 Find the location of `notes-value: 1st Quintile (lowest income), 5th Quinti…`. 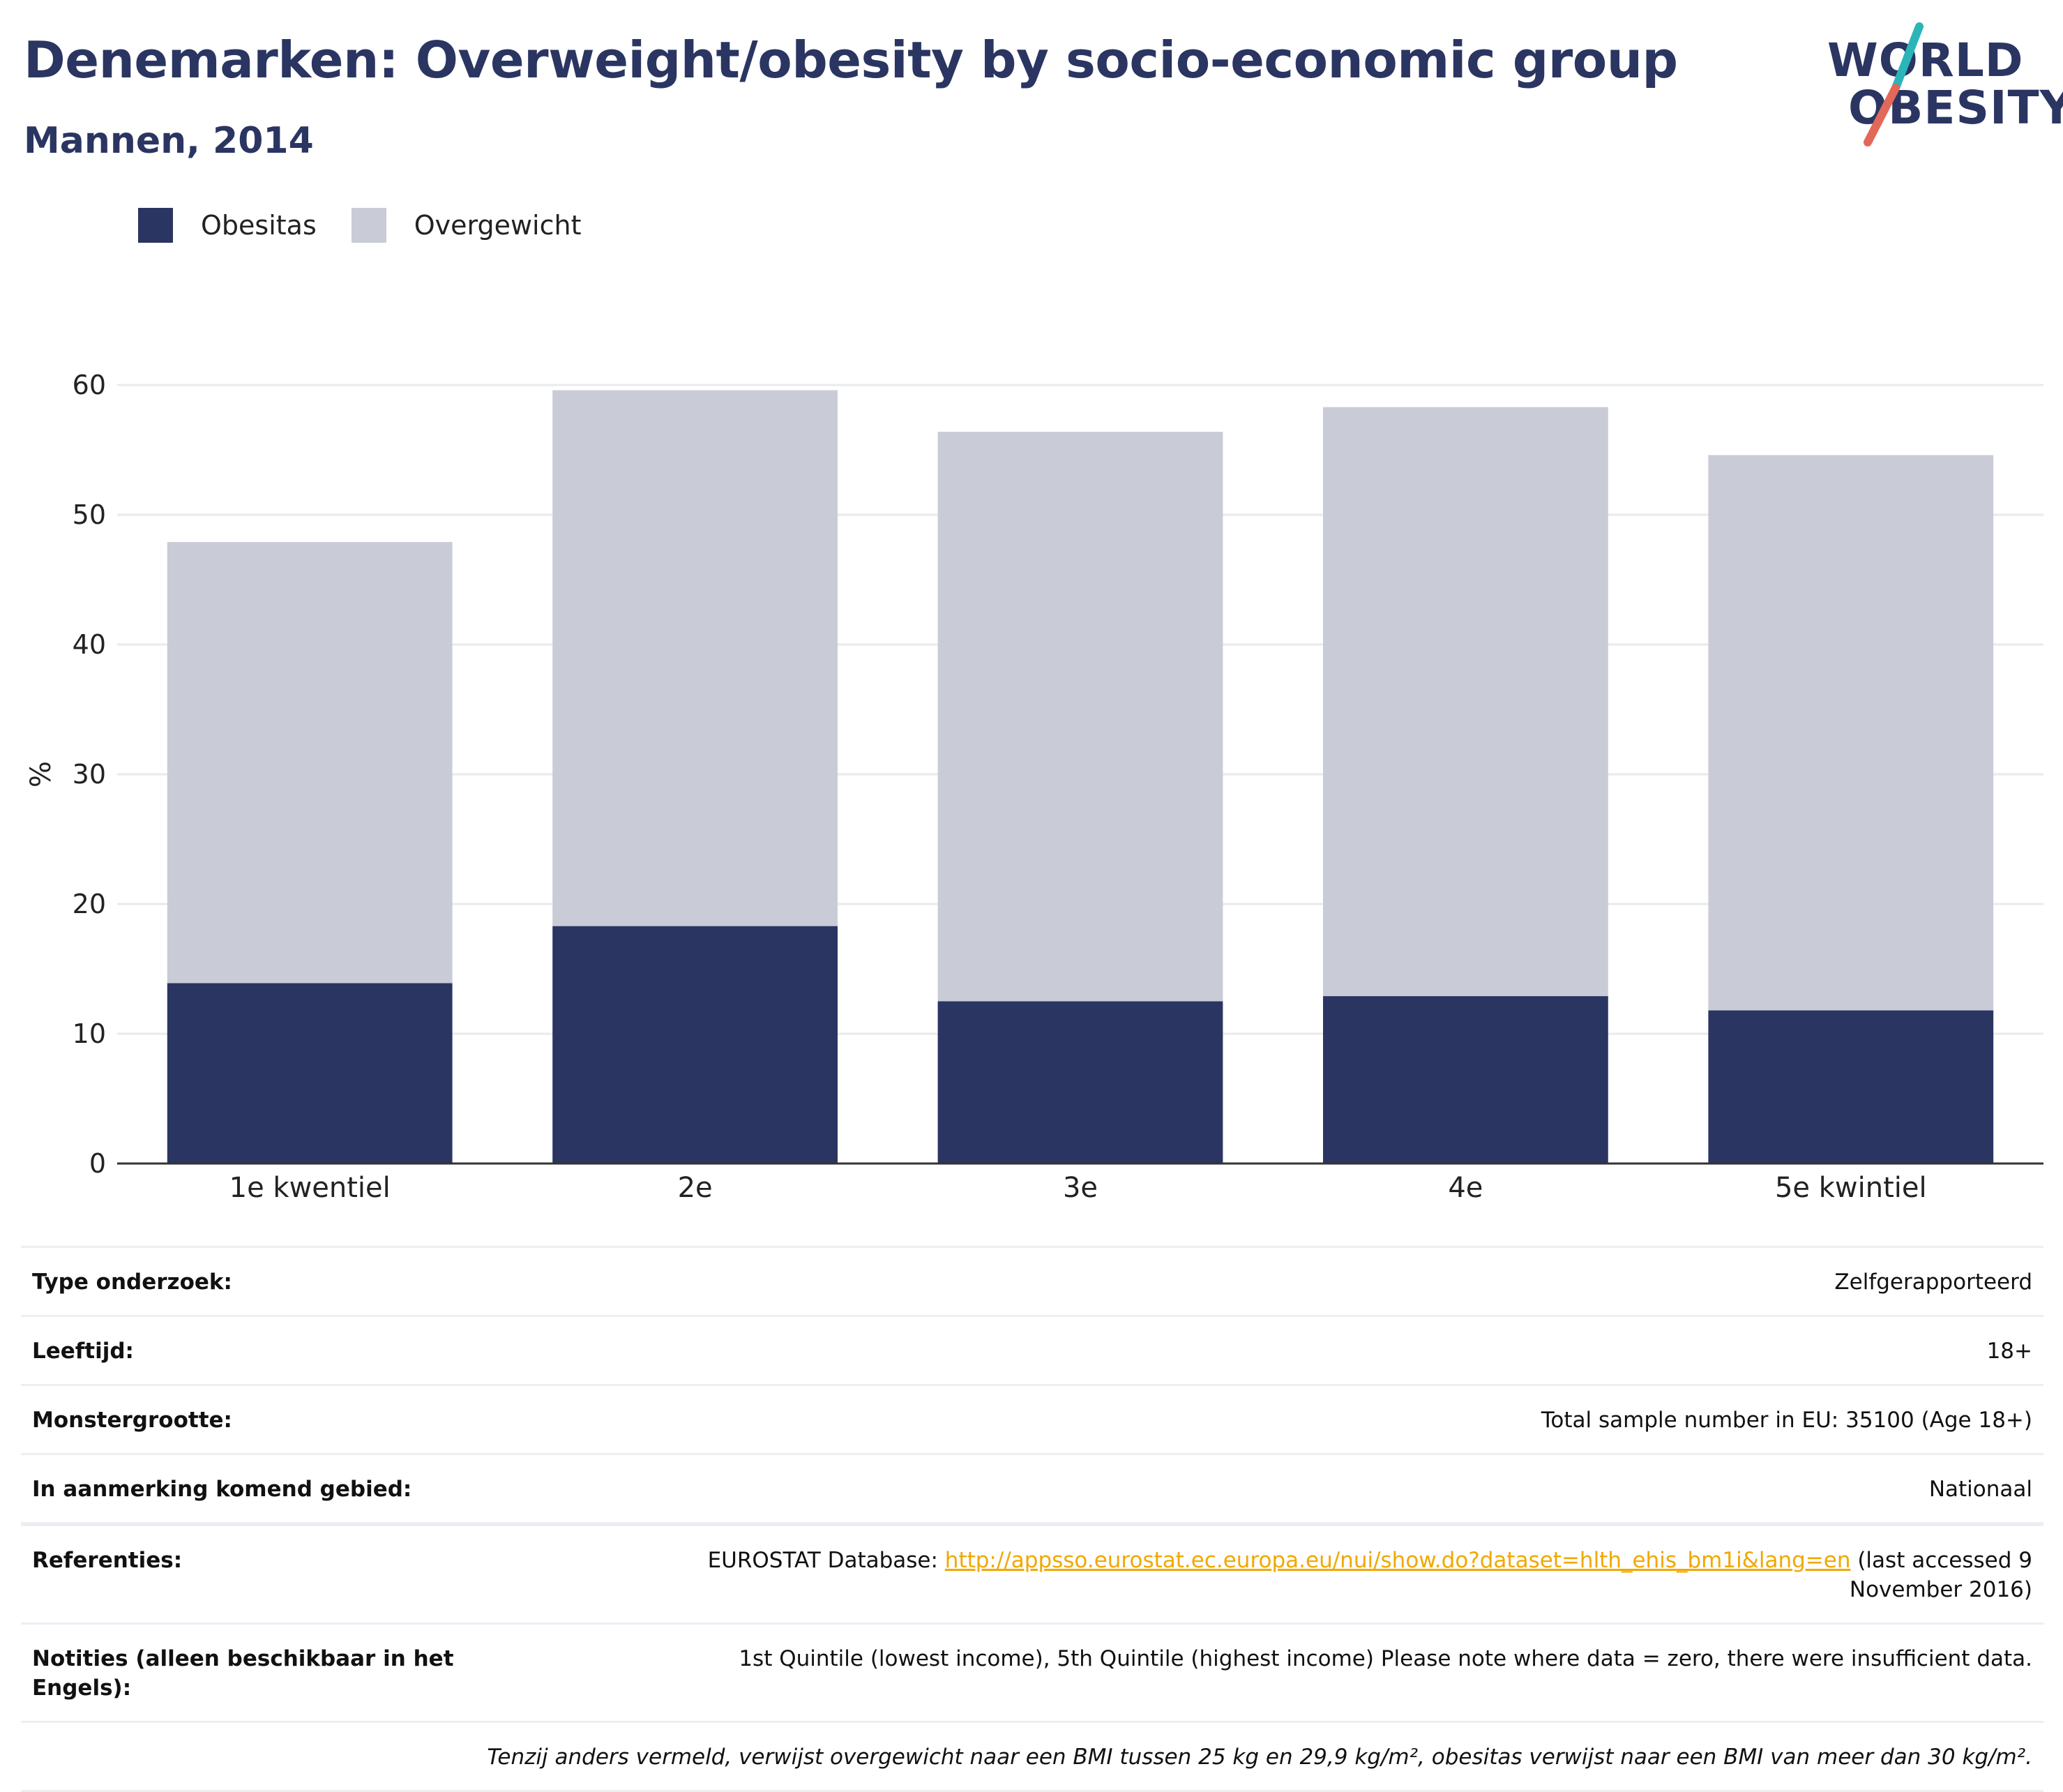

notes-value: 1st Quintile (lowest income), 5th Quinti… is located at coordinates (1386, 1658).